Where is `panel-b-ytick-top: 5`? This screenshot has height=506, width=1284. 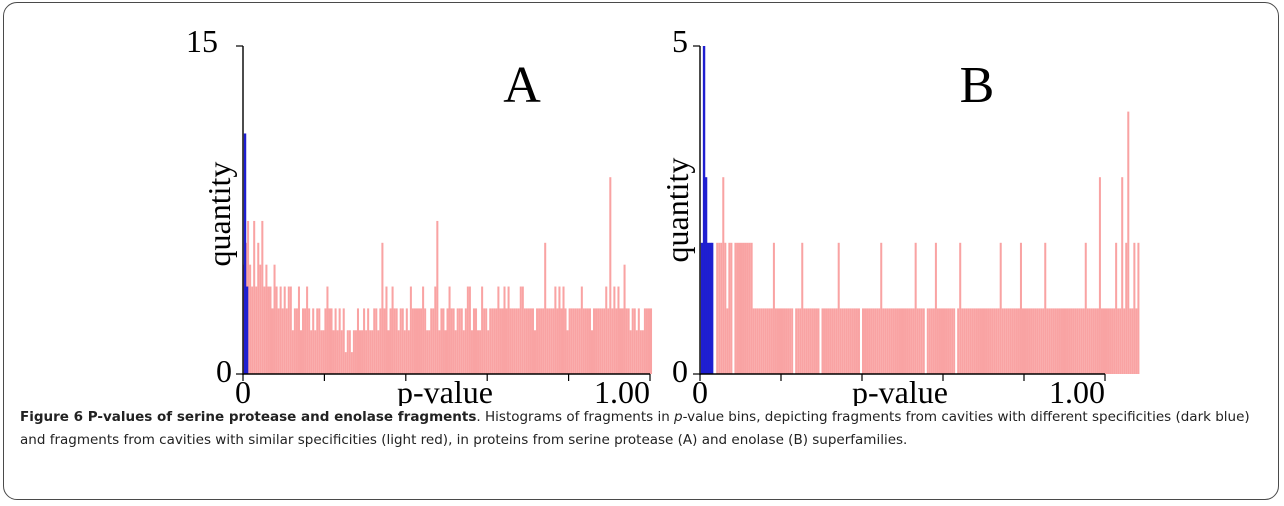
panel-b-ytick-top: 5 is located at coordinates (680, 41).